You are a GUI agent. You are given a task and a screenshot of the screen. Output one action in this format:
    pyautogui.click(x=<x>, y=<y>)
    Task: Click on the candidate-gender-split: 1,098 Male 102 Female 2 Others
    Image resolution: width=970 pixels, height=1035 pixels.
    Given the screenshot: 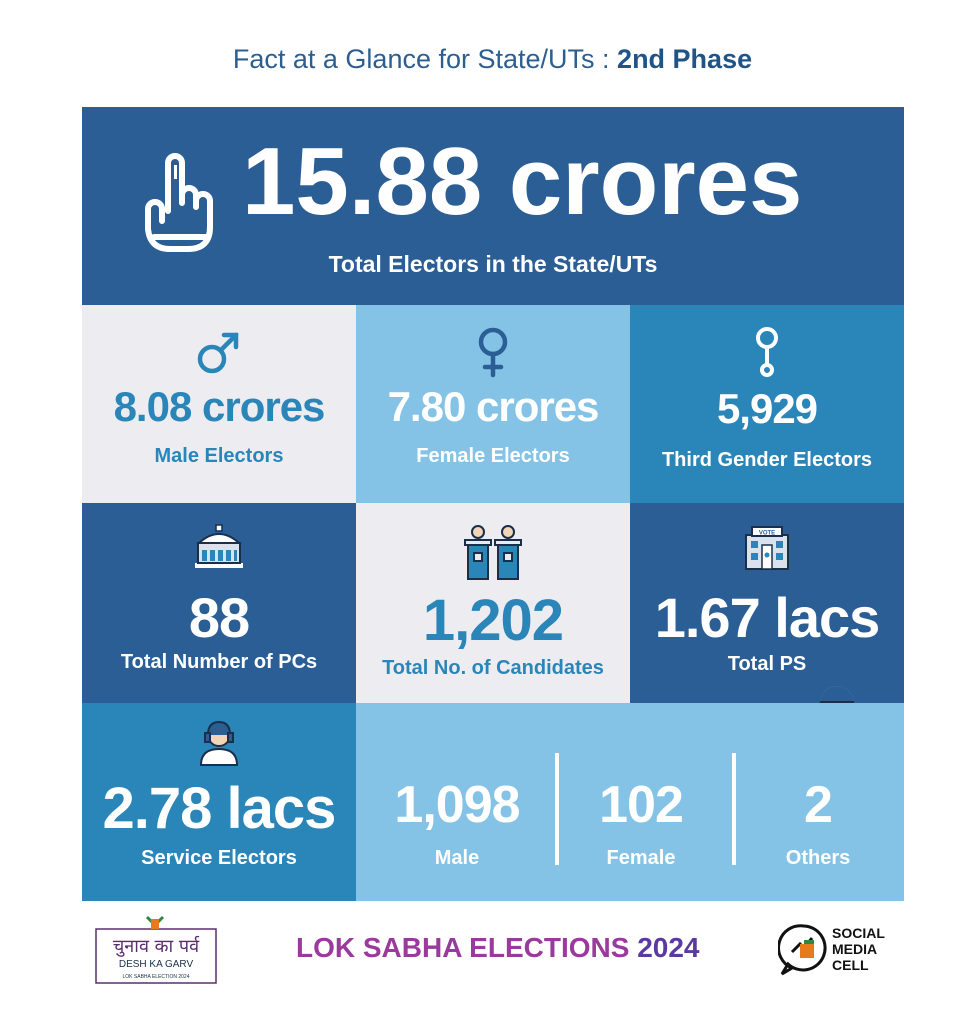 What is the action you would take?
    pyautogui.click(x=630, y=802)
    